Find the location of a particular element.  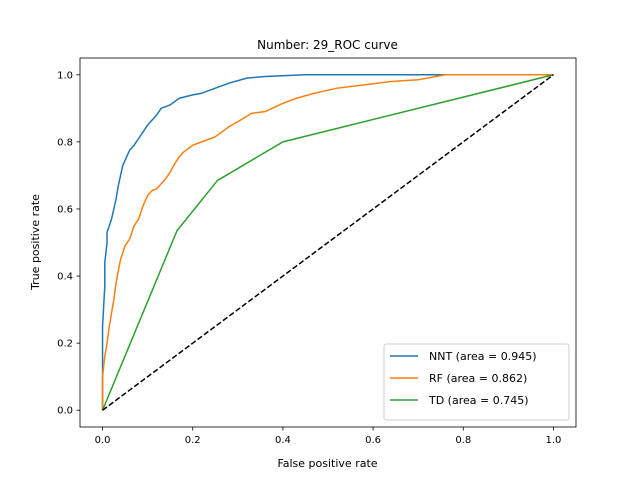

legend-label: TD (area = 0.745) is located at coordinates (478, 400).